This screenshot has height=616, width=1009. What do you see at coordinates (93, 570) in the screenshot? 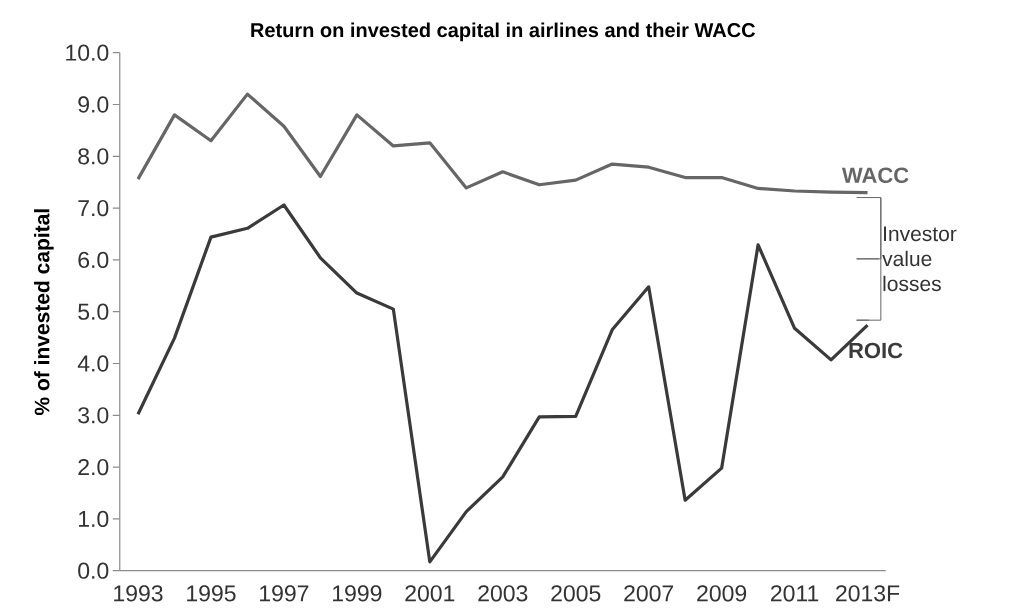
I see `y-tick-label: 0.0` at bounding box center [93, 570].